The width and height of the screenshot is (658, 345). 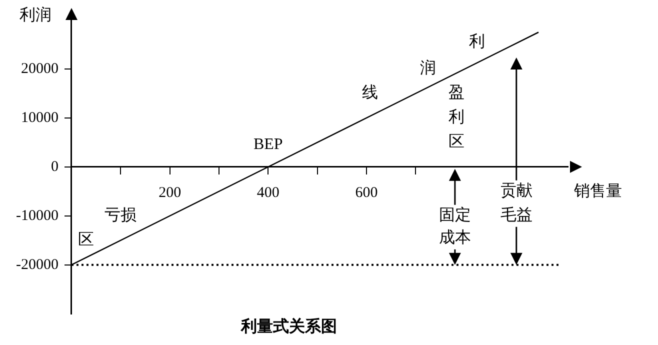 I want to click on x-tick-label: 400, so click(x=268, y=192).